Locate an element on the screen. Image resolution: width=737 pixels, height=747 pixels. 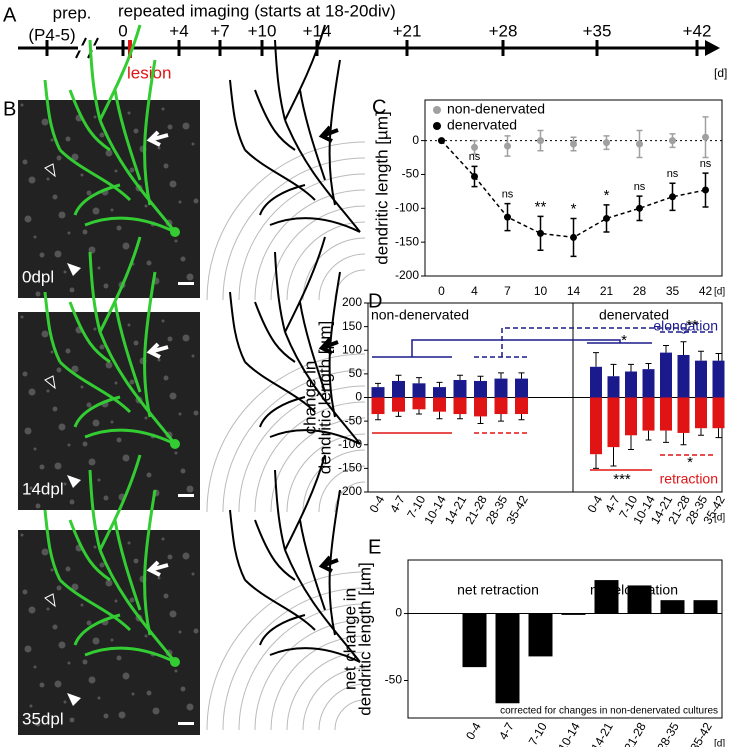
timeline-day: +21 is located at coordinates (407, 30).